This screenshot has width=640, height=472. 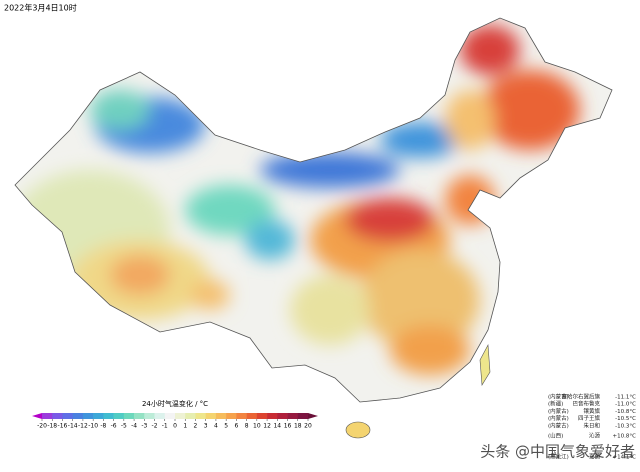 I want to click on colorbar-tick-label: 4, so click(x=216, y=426).